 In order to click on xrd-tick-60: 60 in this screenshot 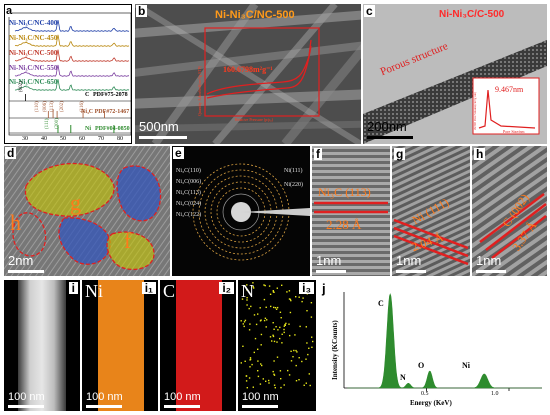, I will do `click(82, 139)`.